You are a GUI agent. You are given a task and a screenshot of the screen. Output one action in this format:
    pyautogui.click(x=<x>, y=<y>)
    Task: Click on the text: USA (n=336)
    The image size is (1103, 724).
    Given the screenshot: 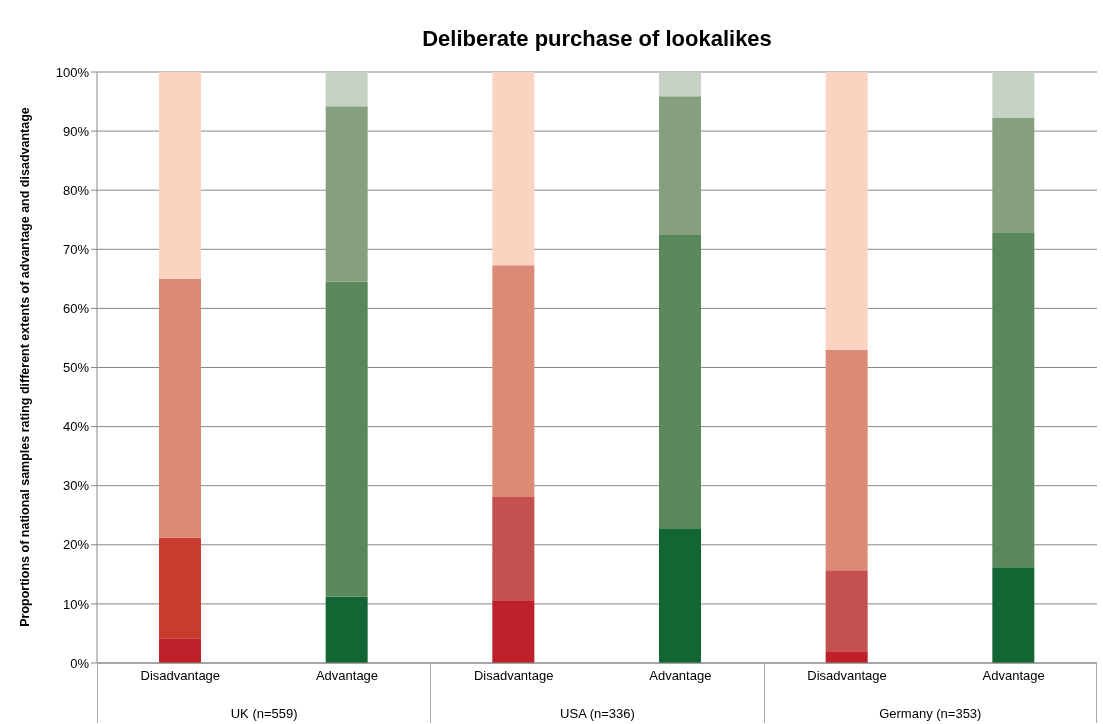 What is the action you would take?
    pyautogui.click(x=597, y=713)
    